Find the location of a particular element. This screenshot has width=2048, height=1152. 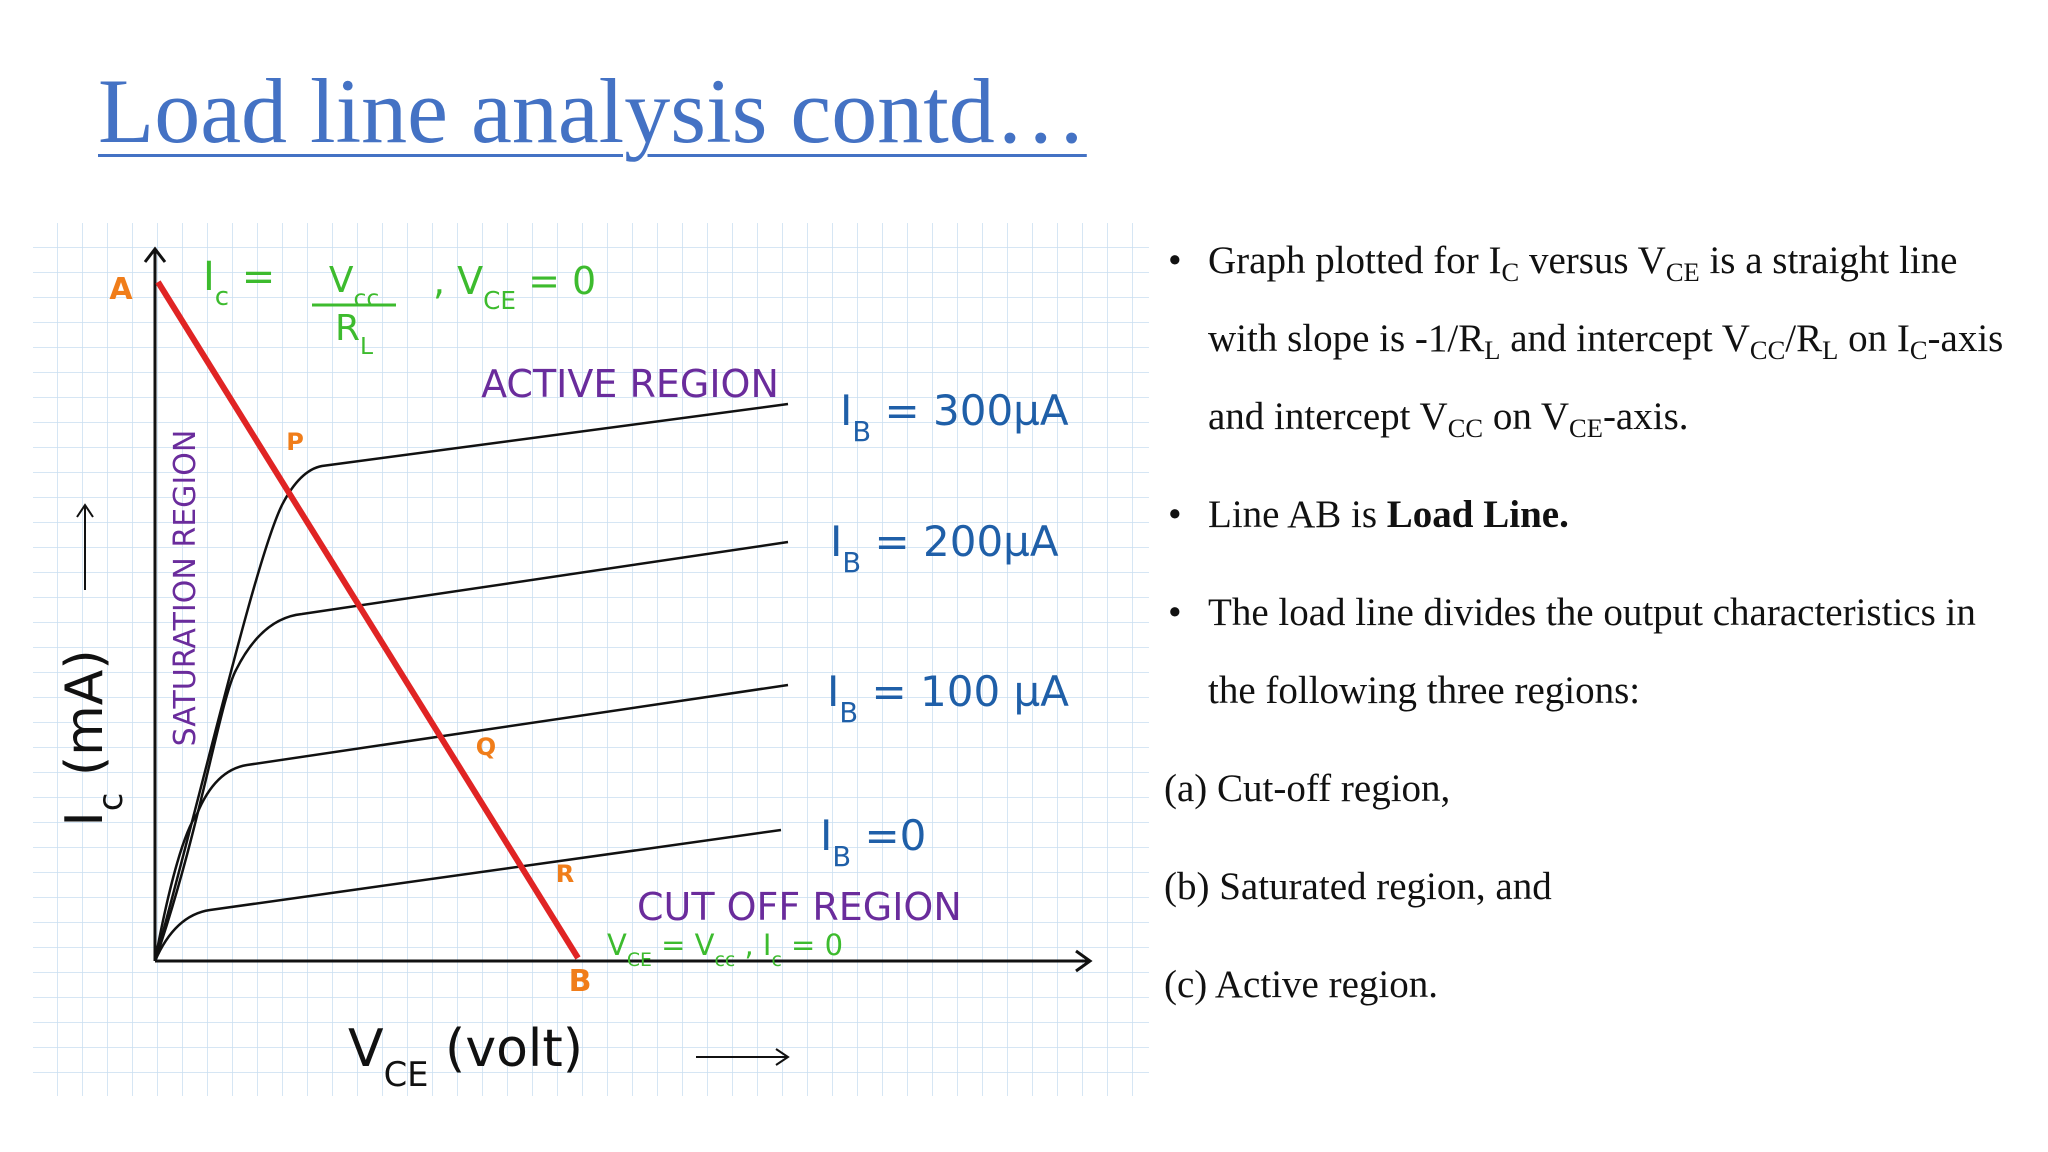

run: R is located at coordinates (347, 328).